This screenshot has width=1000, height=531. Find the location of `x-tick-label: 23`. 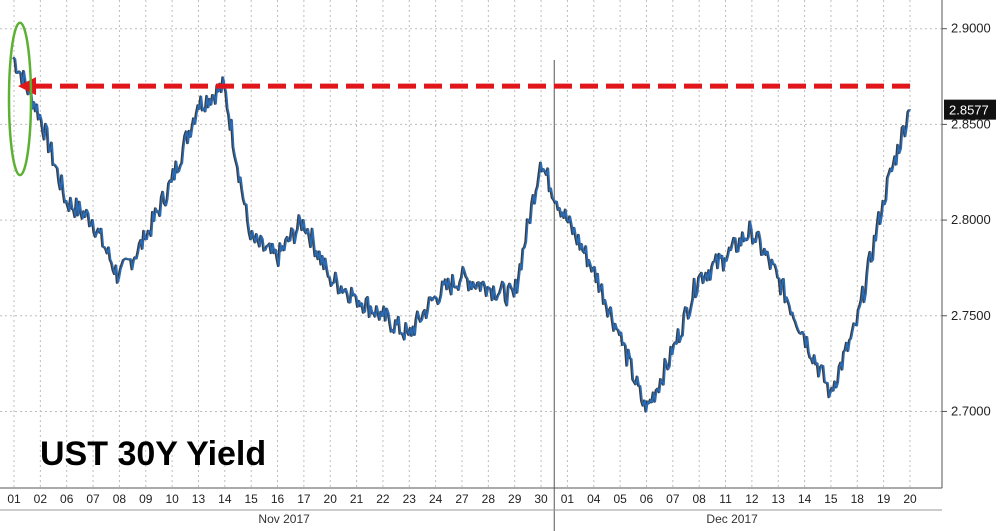

x-tick-label: 23 is located at coordinates (410, 499).